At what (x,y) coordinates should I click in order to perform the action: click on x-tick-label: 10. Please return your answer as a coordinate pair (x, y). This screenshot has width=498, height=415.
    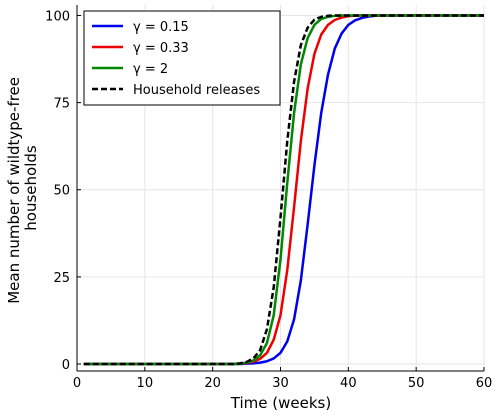
    Looking at the image, I should click on (145, 383).